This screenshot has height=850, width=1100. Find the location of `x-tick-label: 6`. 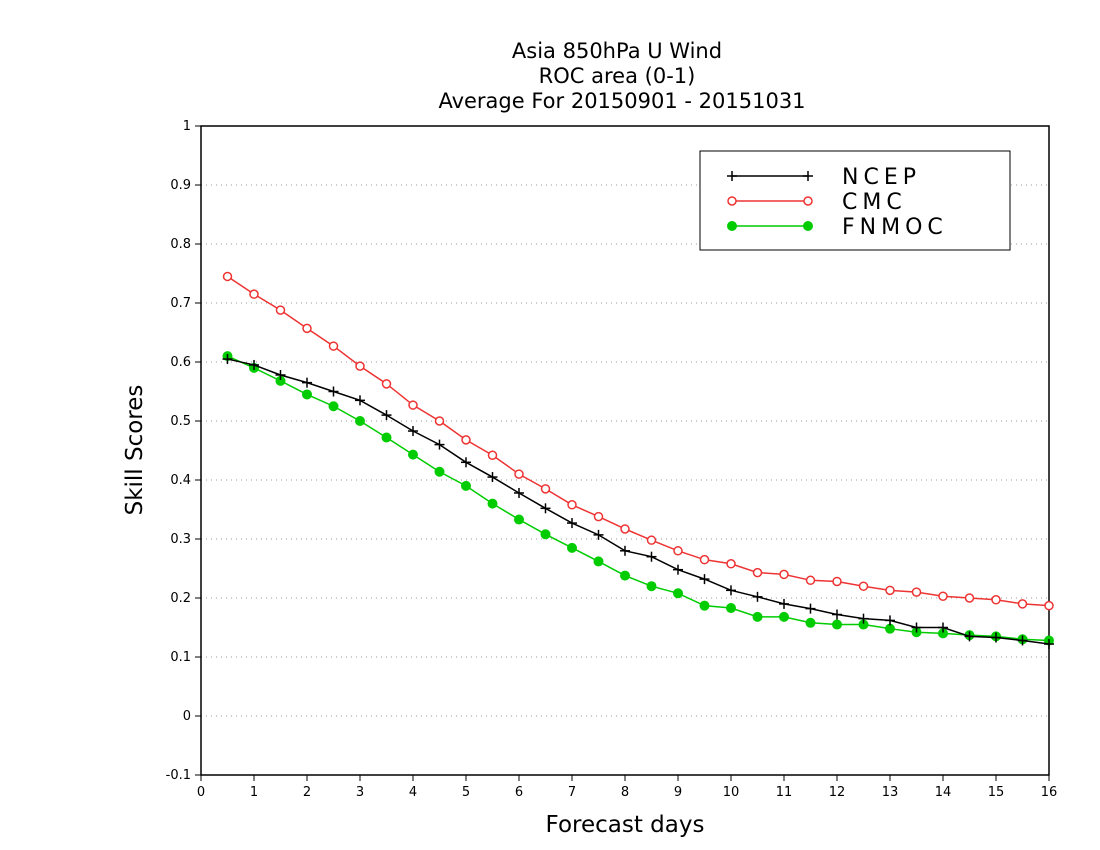

x-tick-label: 6 is located at coordinates (519, 792).